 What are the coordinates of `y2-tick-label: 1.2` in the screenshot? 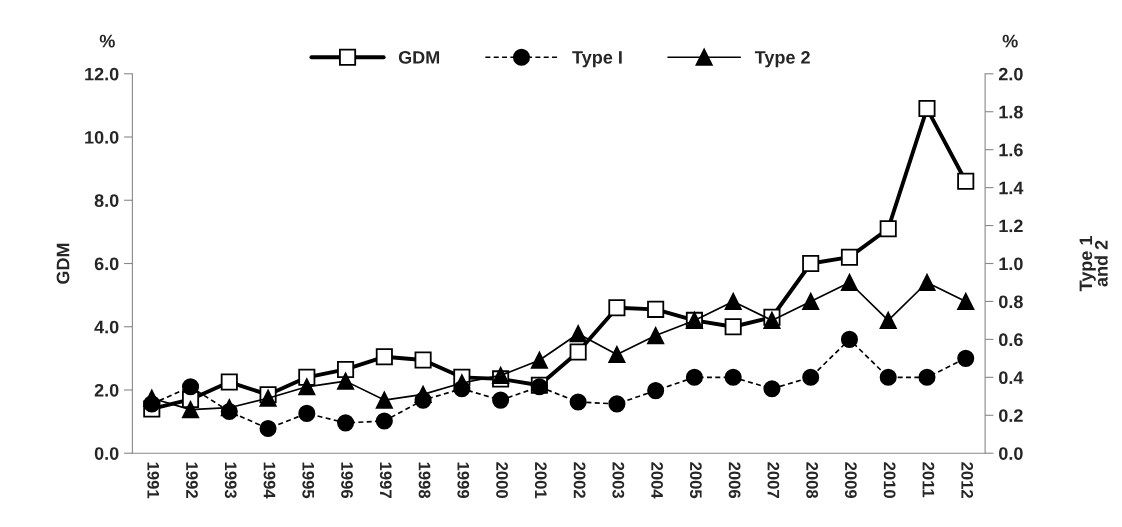 It's located at (1011, 226).